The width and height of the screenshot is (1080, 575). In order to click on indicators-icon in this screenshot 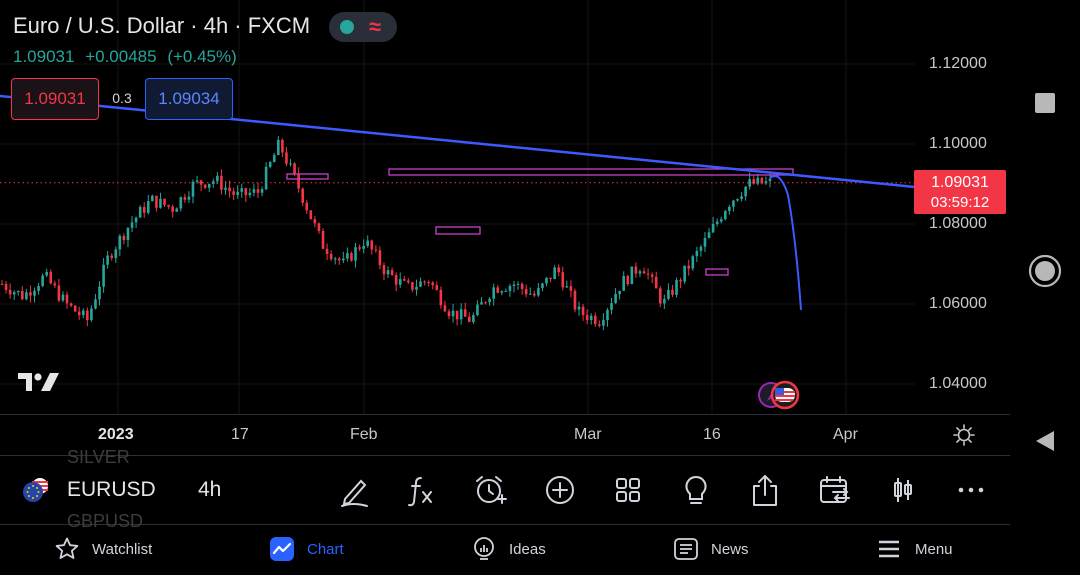, I will do `click(421, 490)`.